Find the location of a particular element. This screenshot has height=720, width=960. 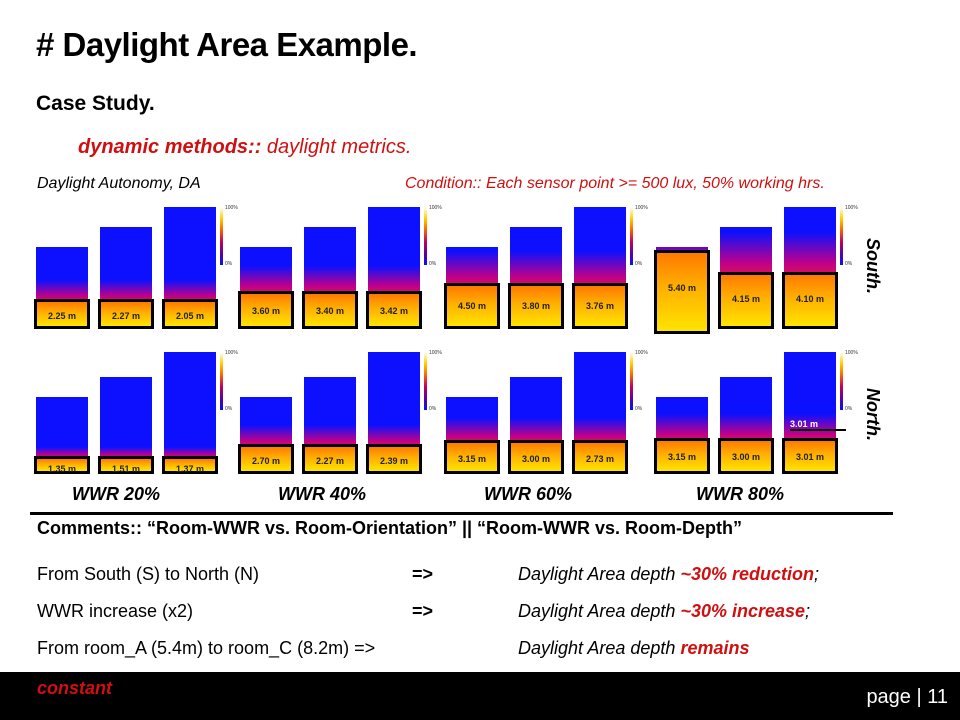

daylight-area-box: 2.73 m is located at coordinates (600, 457).